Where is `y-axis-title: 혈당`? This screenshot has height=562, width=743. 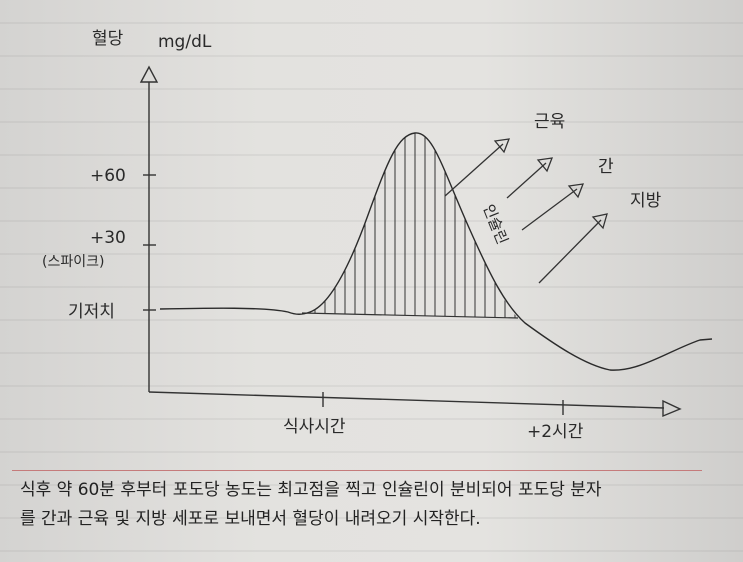 y-axis-title: 혈당 is located at coordinates (108, 39).